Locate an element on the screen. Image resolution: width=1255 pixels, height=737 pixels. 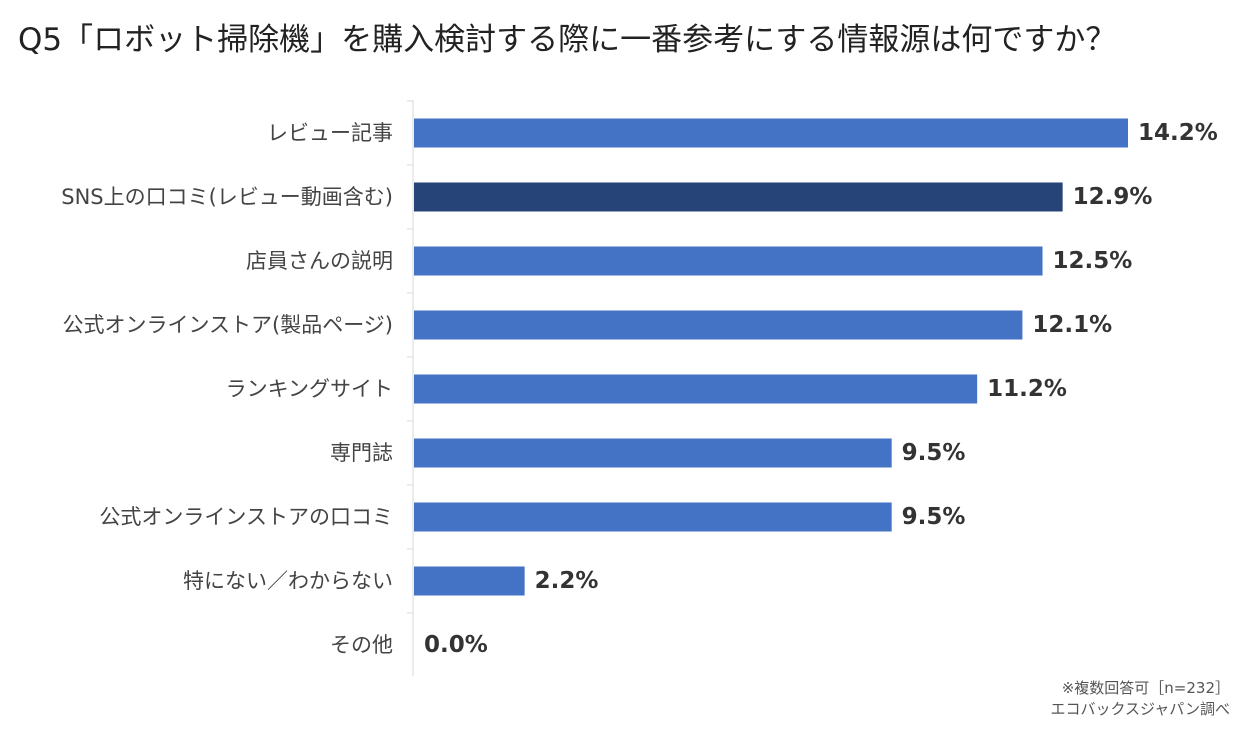
value-label: 14.2% is located at coordinates (1178, 133).